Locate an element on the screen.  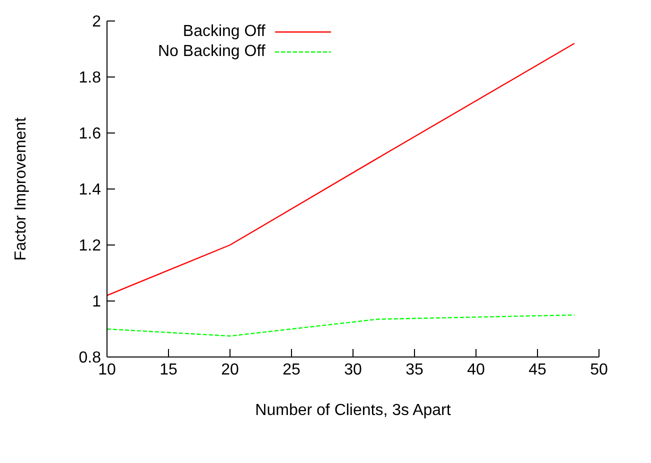
x-tick-label: 40 is located at coordinates (476, 369).